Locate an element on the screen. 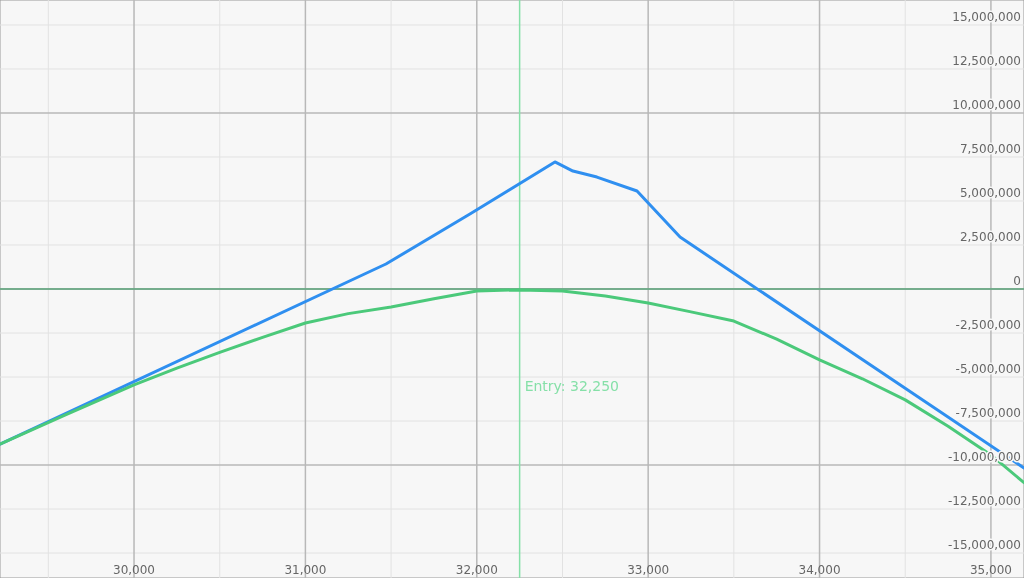 Image resolution: width=1024 pixels, height=578 pixels. x-tick-label: 30,000 is located at coordinates (134, 570).